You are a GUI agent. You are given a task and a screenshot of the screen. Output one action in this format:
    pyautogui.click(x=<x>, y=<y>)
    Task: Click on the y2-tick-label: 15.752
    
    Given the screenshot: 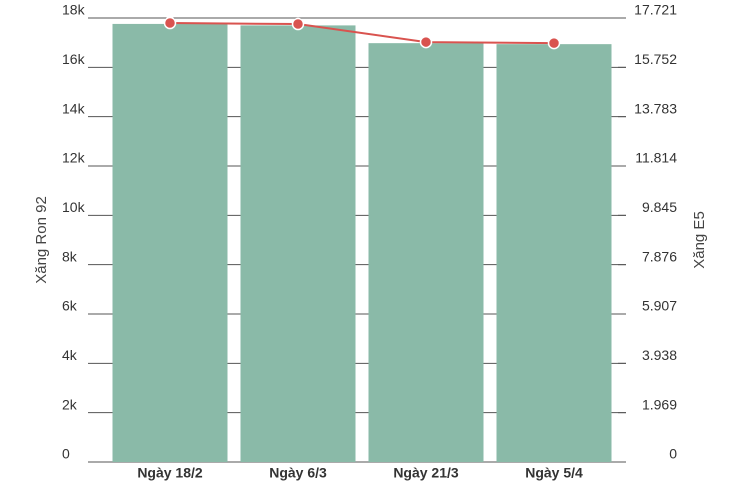 What is the action you would take?
    pyautogui.click(x=655, y=59)
    